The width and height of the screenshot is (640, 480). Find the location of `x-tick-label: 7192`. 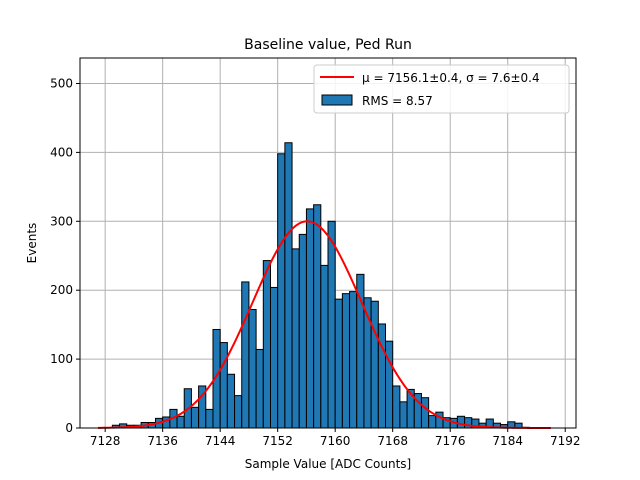

x-tick-label: 7192 is located at coordinates (565, 441).